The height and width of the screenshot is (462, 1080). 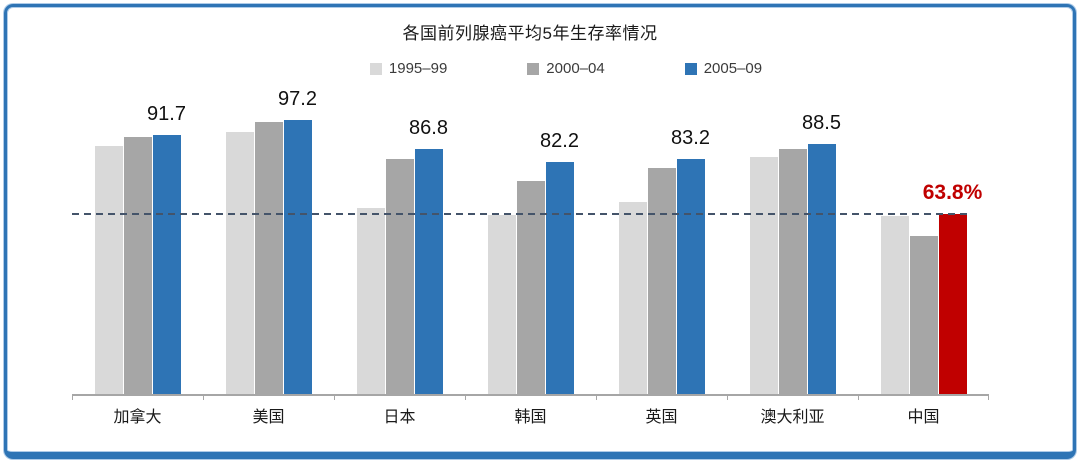 I want to click on category-label-日本: 日本, so click(x=399, y=417).